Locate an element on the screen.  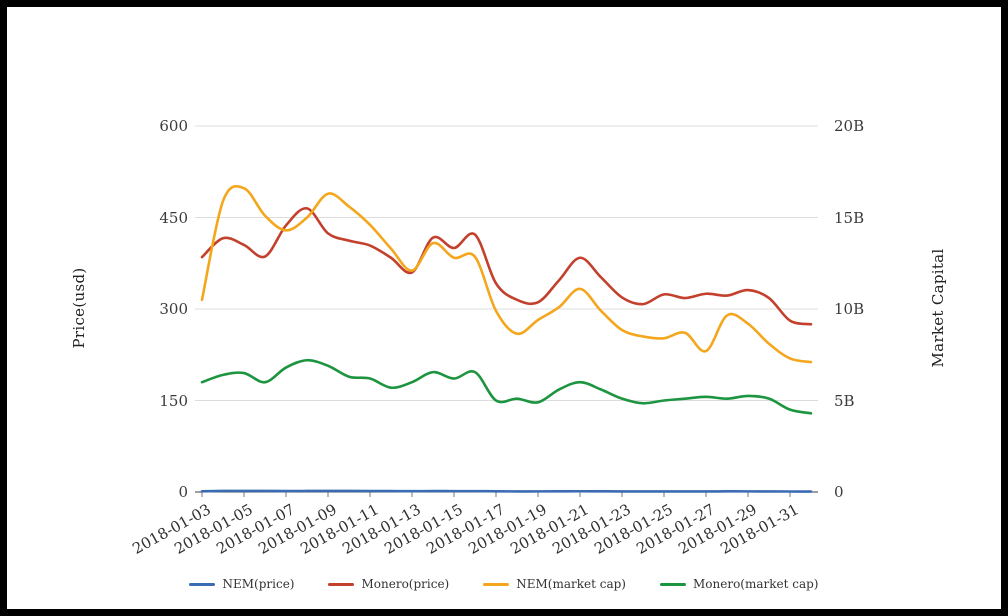
legend-item-nem-price-: NEM(price) is located at coordinates (241, 584).